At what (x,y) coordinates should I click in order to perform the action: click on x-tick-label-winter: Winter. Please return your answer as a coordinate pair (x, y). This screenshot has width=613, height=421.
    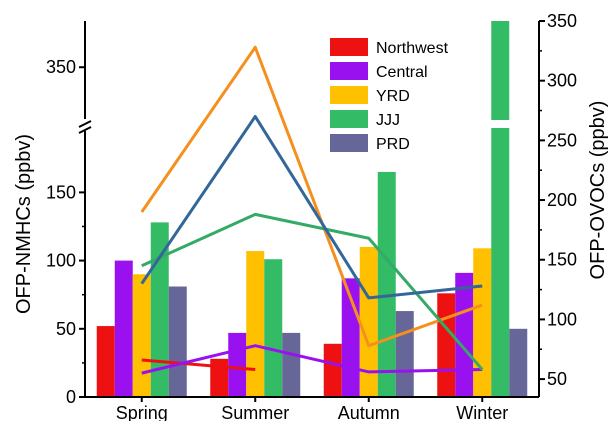
    Looking at the image, I should click on (482, 412).